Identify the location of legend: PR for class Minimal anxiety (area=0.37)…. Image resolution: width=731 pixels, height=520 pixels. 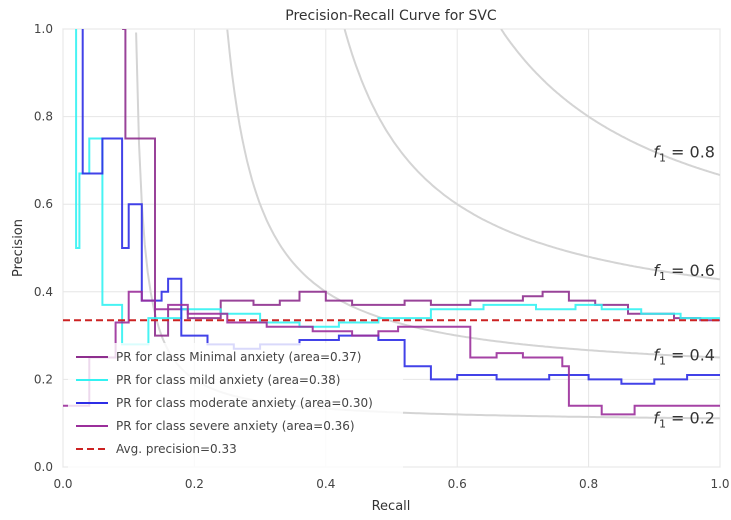
(235, 405).